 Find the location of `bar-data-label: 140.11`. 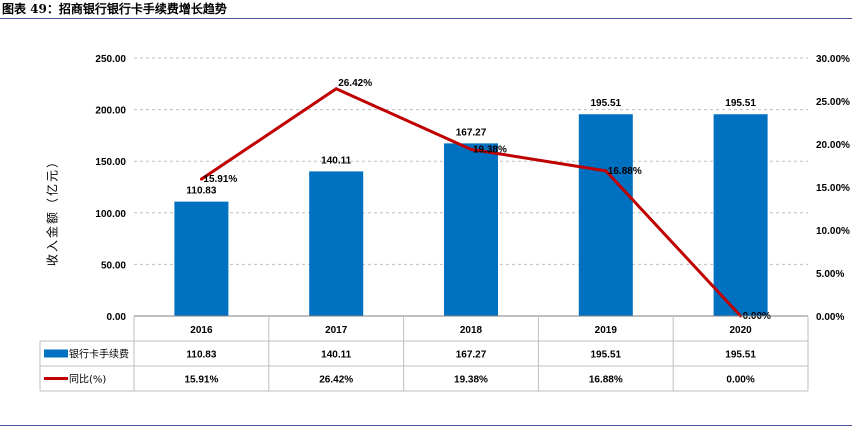

bar-data-label: 140.11 is located at coordinates (336, 160).